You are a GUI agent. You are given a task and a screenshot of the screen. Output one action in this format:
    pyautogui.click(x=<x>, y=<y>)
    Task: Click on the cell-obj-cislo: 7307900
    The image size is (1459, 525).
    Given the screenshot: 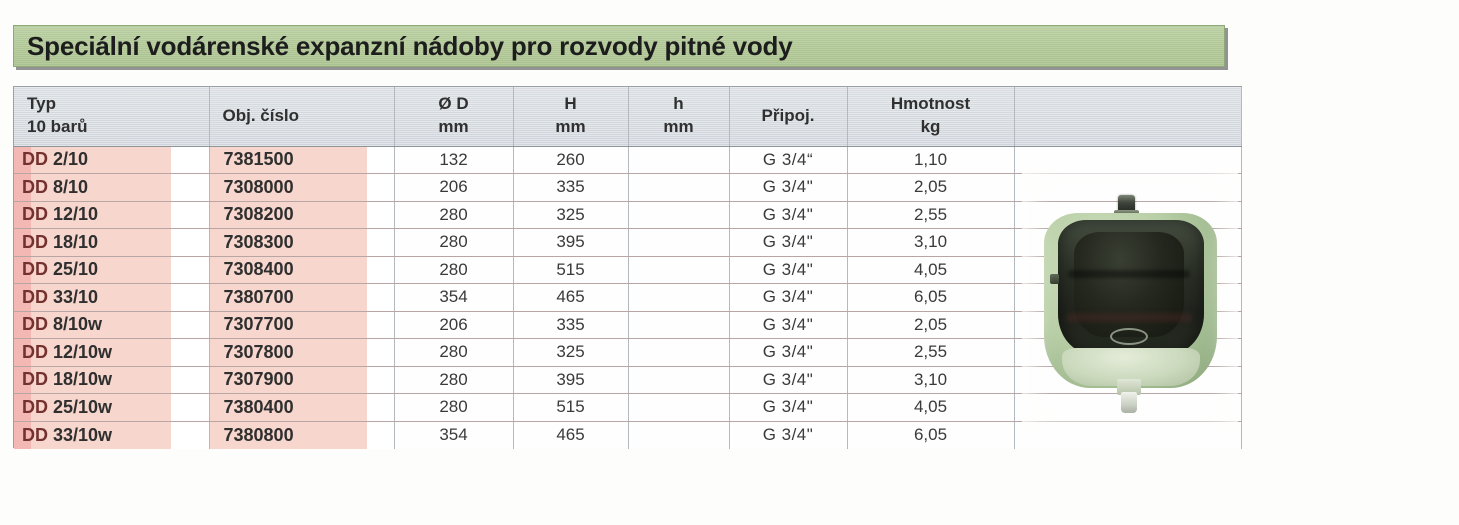 What is the action you would take?
    pyautogui.click(x=302, y=380)
    